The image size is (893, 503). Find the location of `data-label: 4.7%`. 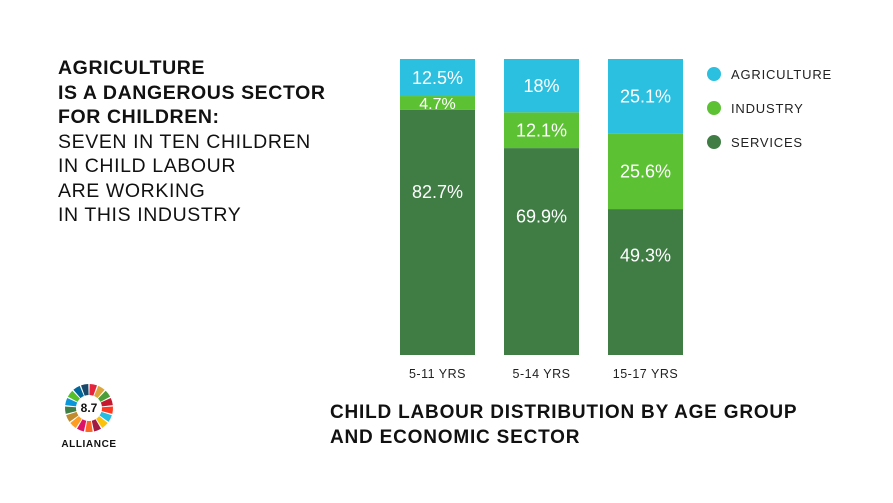

data-label: 4.7% is located at coordinates (437, 104).